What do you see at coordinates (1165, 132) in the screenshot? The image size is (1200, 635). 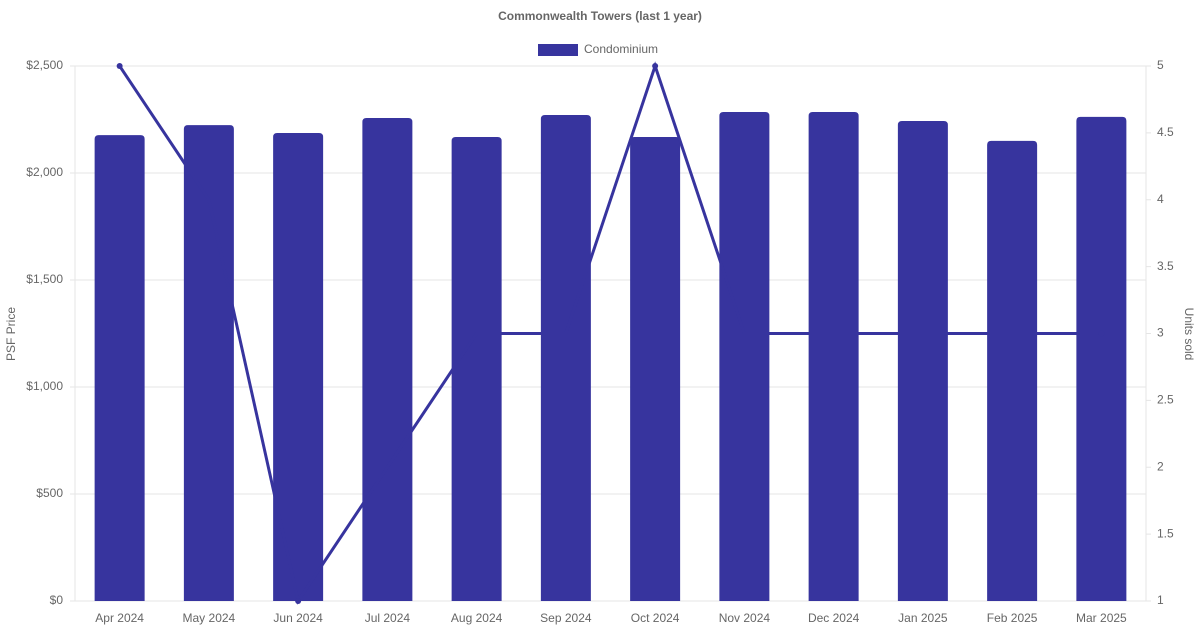 I see `y2-tick-label: 4.5` at bounding box center [1165, 132].